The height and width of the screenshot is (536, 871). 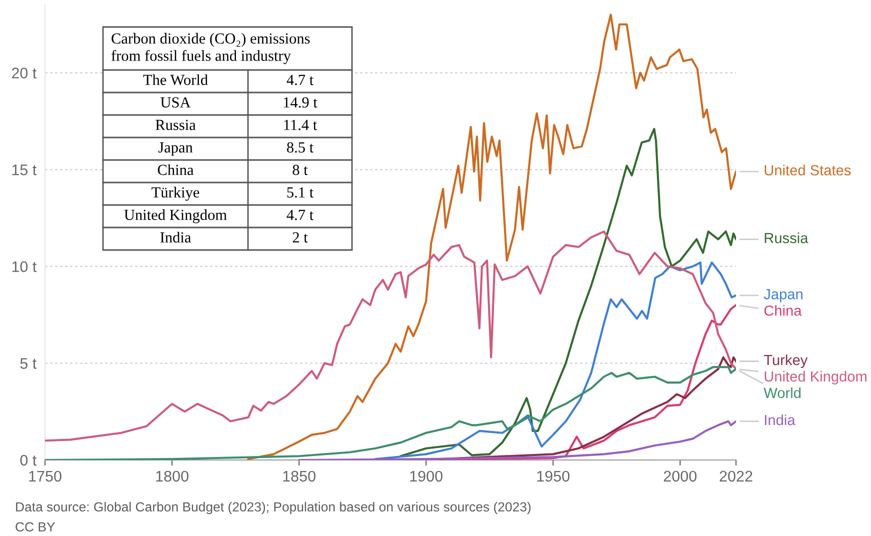 What do you see at coordinates (680, 476) in the screenshot?
I see `x-tick-label: 2000` at bounding box center [680, 476].